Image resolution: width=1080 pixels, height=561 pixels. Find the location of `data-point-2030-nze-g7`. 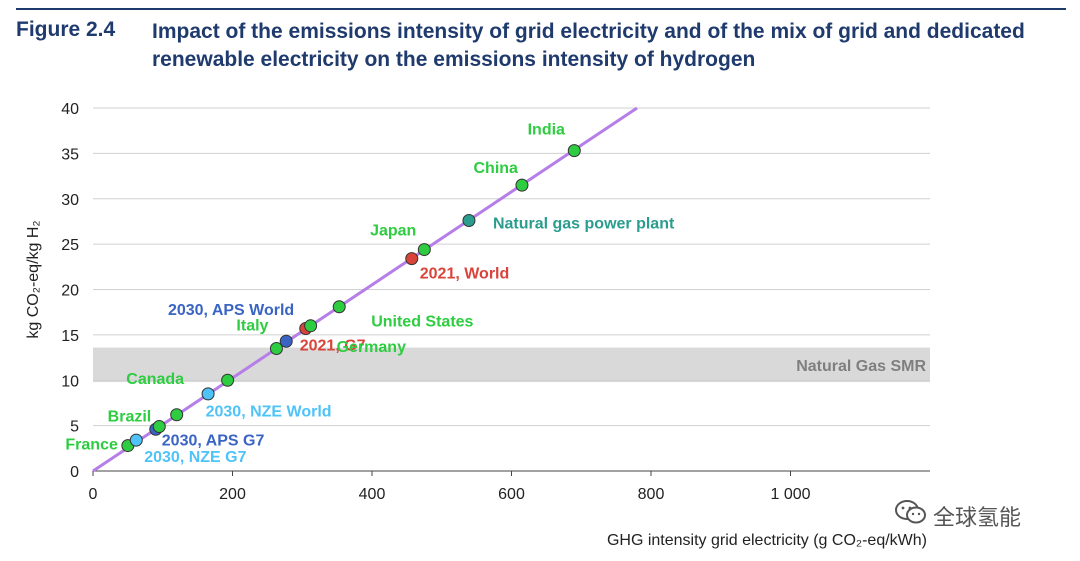

data-point-2030-nze-g7 is located at coordinates (136, 440).